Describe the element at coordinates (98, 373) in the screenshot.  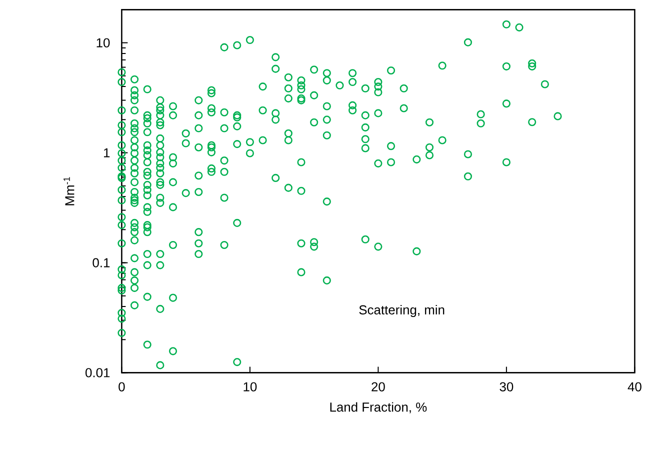
I see `y-tick-label: 0.01` at that location.